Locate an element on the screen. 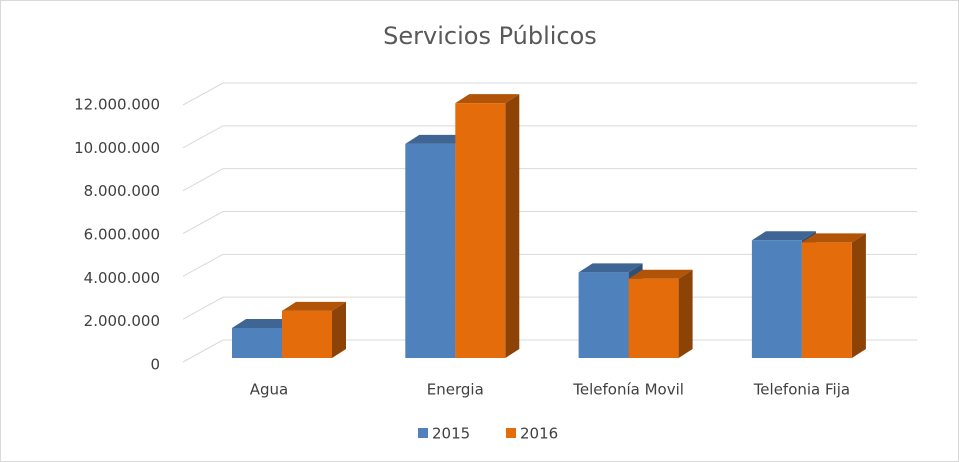 The height and width of the screenshot is (462, 959). y-tick-label: 2.000.000 is located at coordinates (122, 321).